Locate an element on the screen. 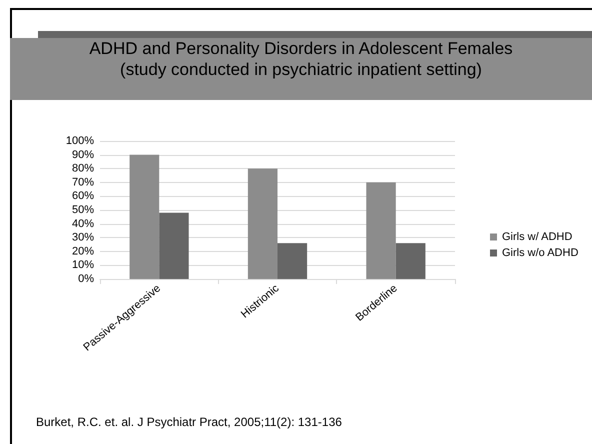 This screenshot has height=444, width=592. y-tick-label: 10% is located at coordinates (83, 265).